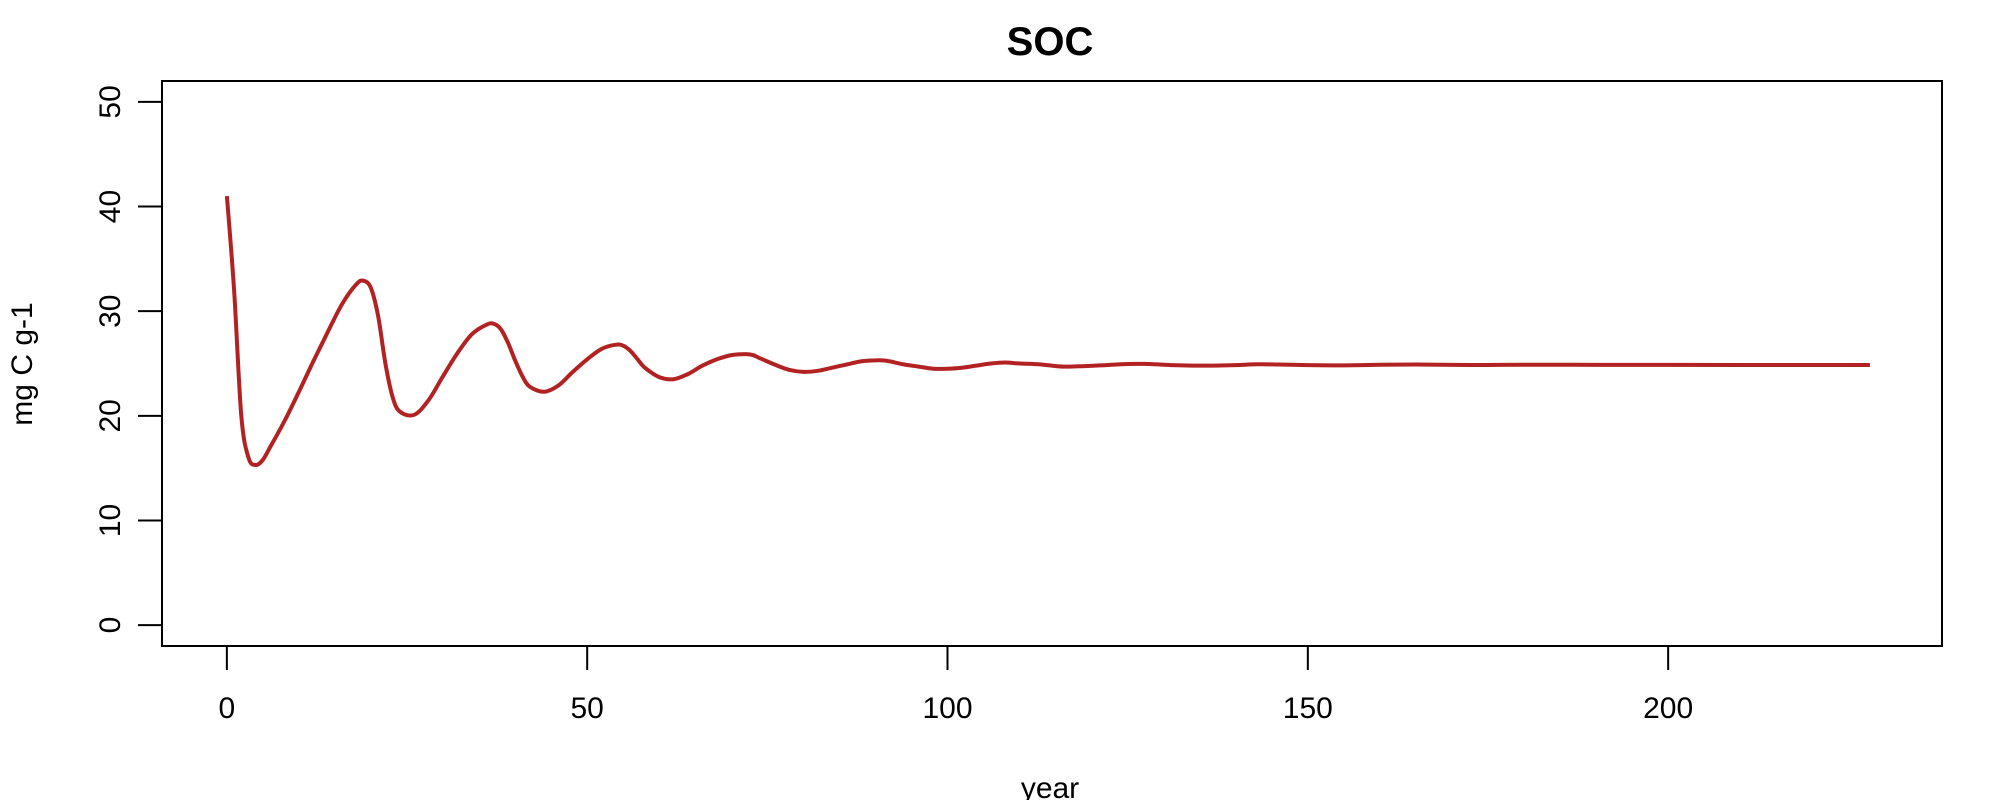 The image size is (2000, 800). What do you see at coordinates (110, 101) in the screenshot?
I see `y-tick-label: 50` at bounding box center [110, 101].